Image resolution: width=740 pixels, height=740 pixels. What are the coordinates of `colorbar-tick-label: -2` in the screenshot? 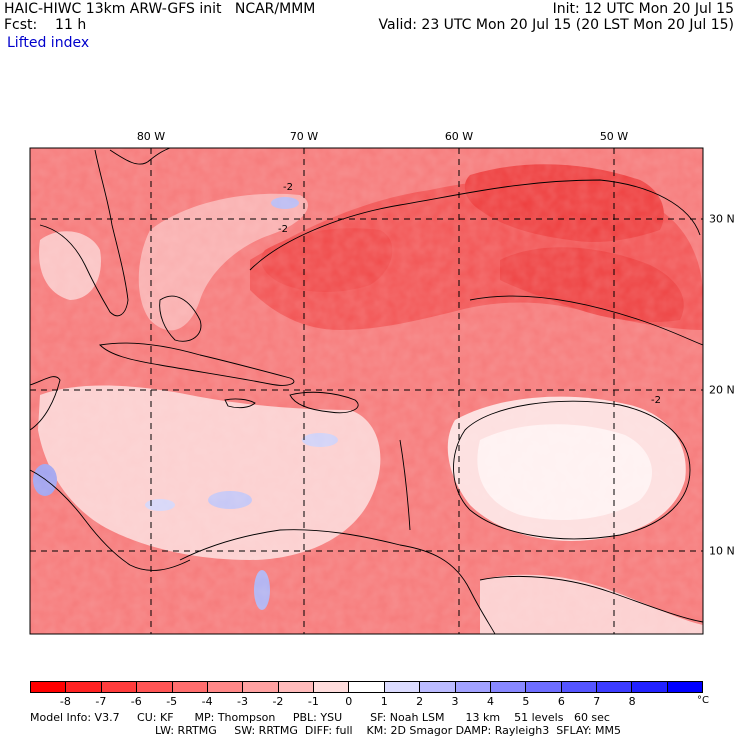 It's located at (278, 701).